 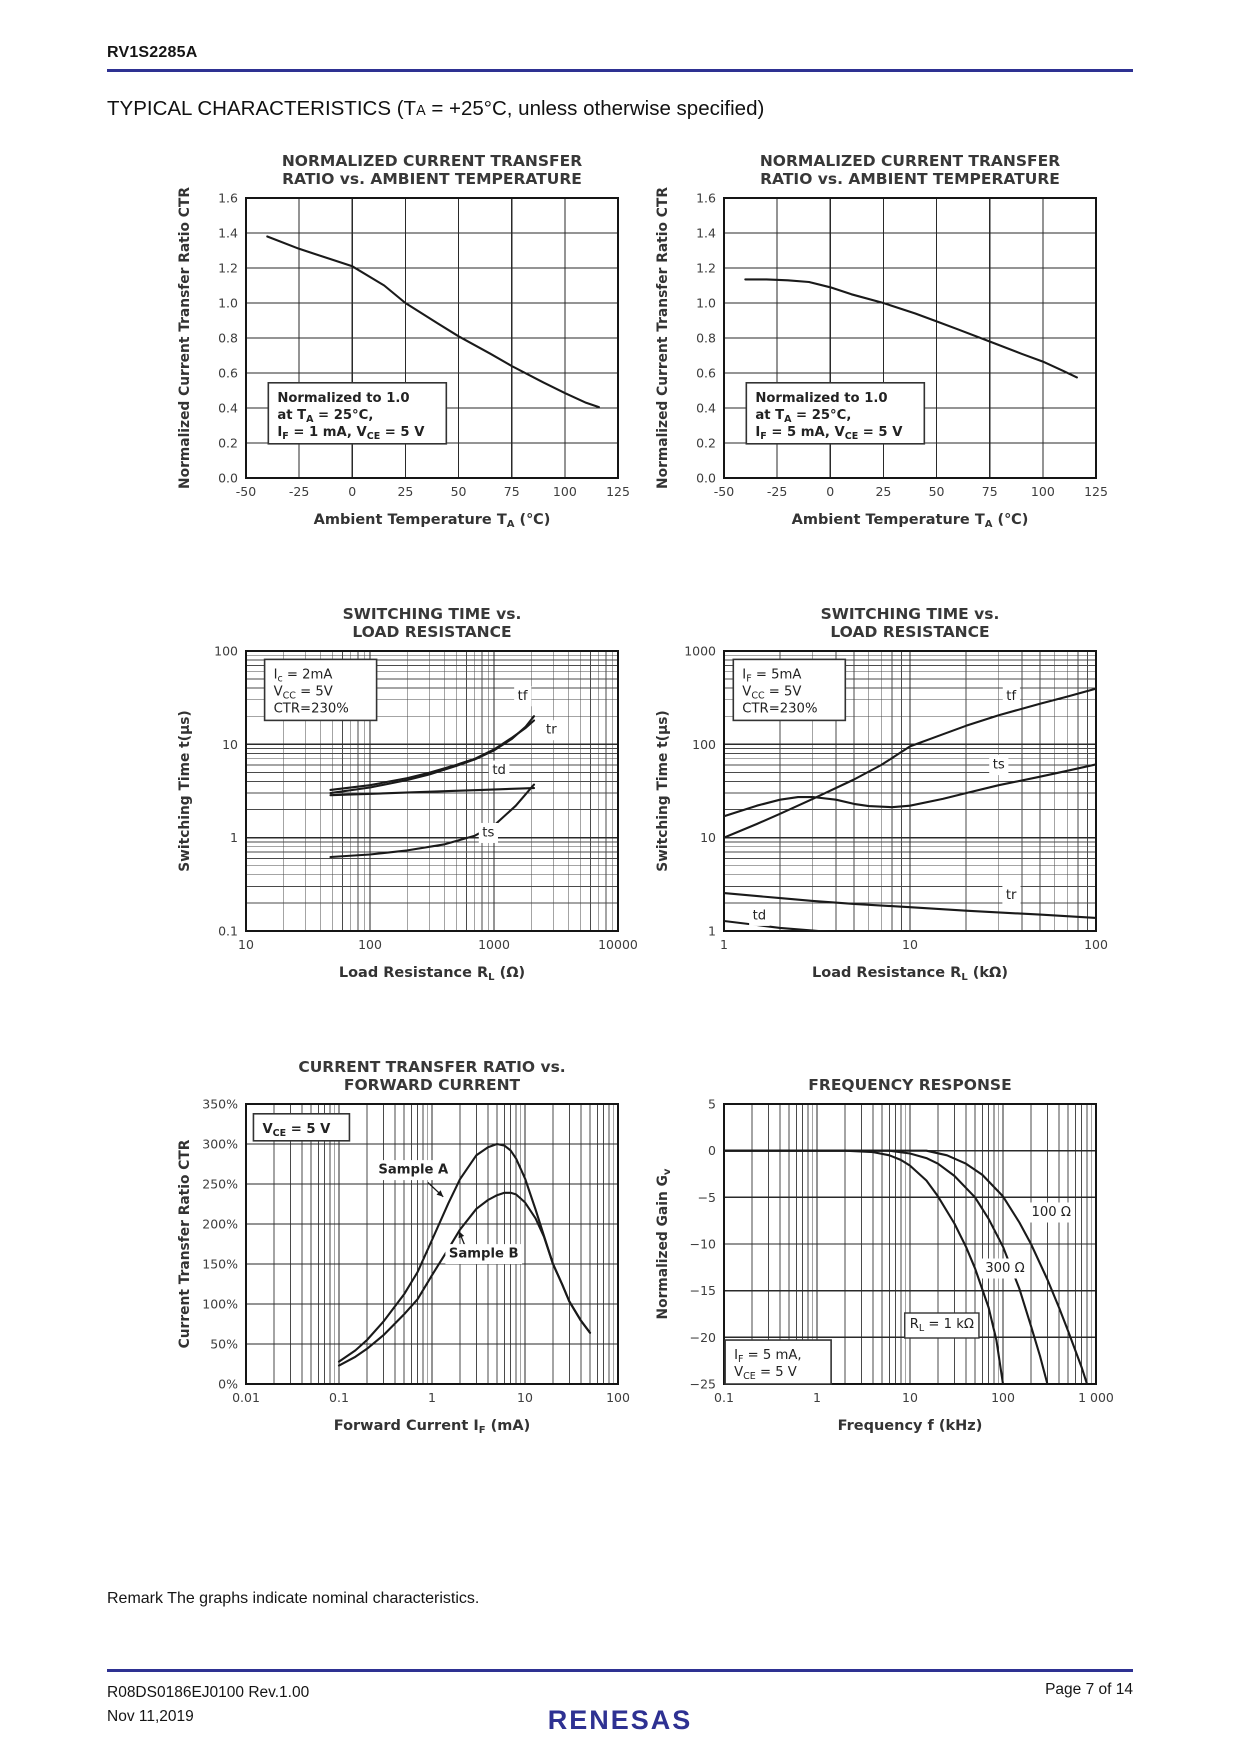 What do you see at coordinates (459, 491) in the screenshot?
I see `x-tick-label: 50` at bounding box center [459, 491].